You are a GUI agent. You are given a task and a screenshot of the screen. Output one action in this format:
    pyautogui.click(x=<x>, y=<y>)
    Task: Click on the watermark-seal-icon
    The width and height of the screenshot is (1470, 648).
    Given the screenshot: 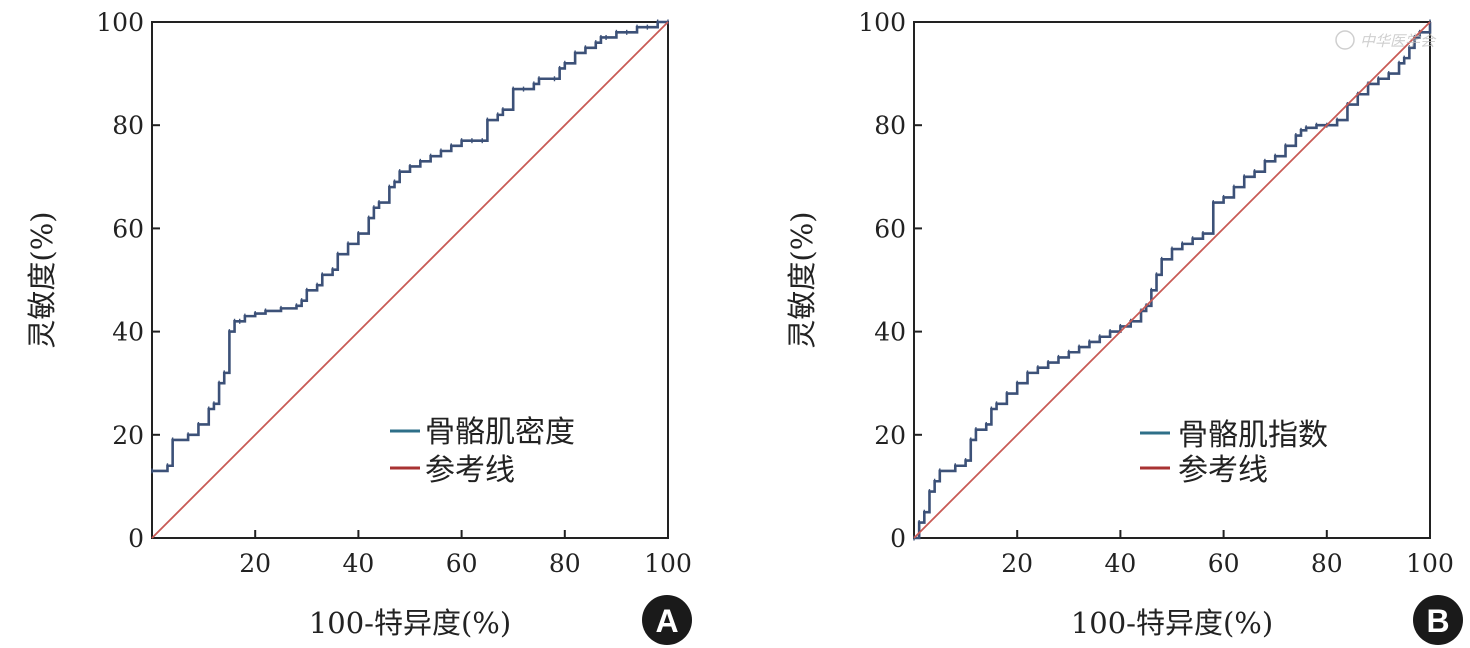 What is the action you would take?
    pyautogui.click(x=1345, y=40)
    